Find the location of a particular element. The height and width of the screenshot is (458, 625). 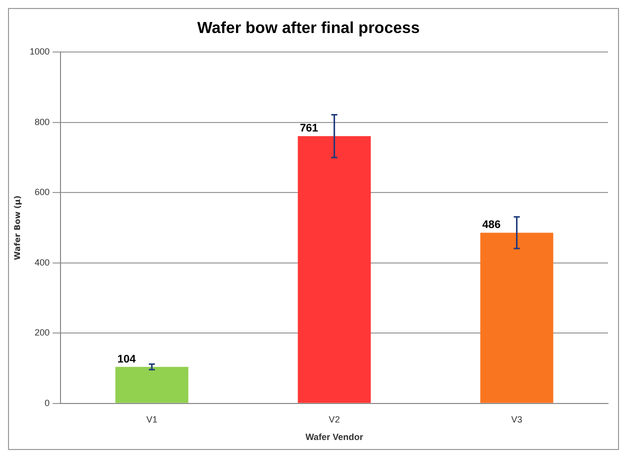

x-tick-label: V3 is located at coordinates (516, 419).